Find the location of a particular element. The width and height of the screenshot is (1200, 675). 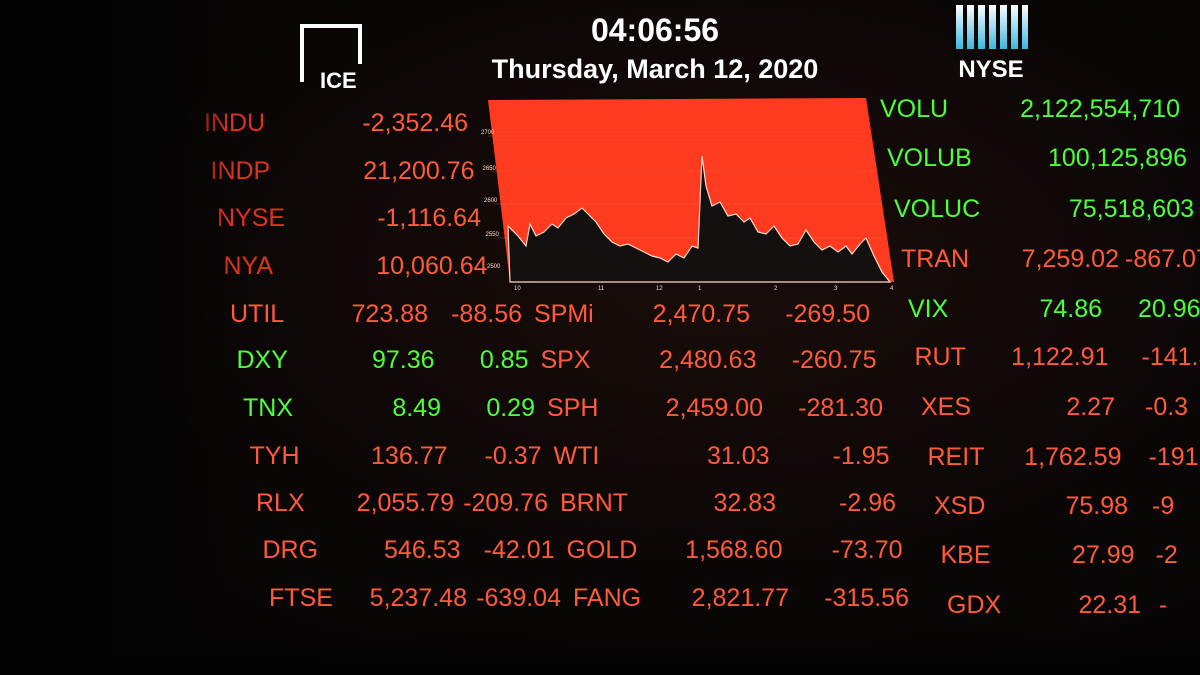

mid-change-fang: -315.56 is located at coordinates (866, 598).